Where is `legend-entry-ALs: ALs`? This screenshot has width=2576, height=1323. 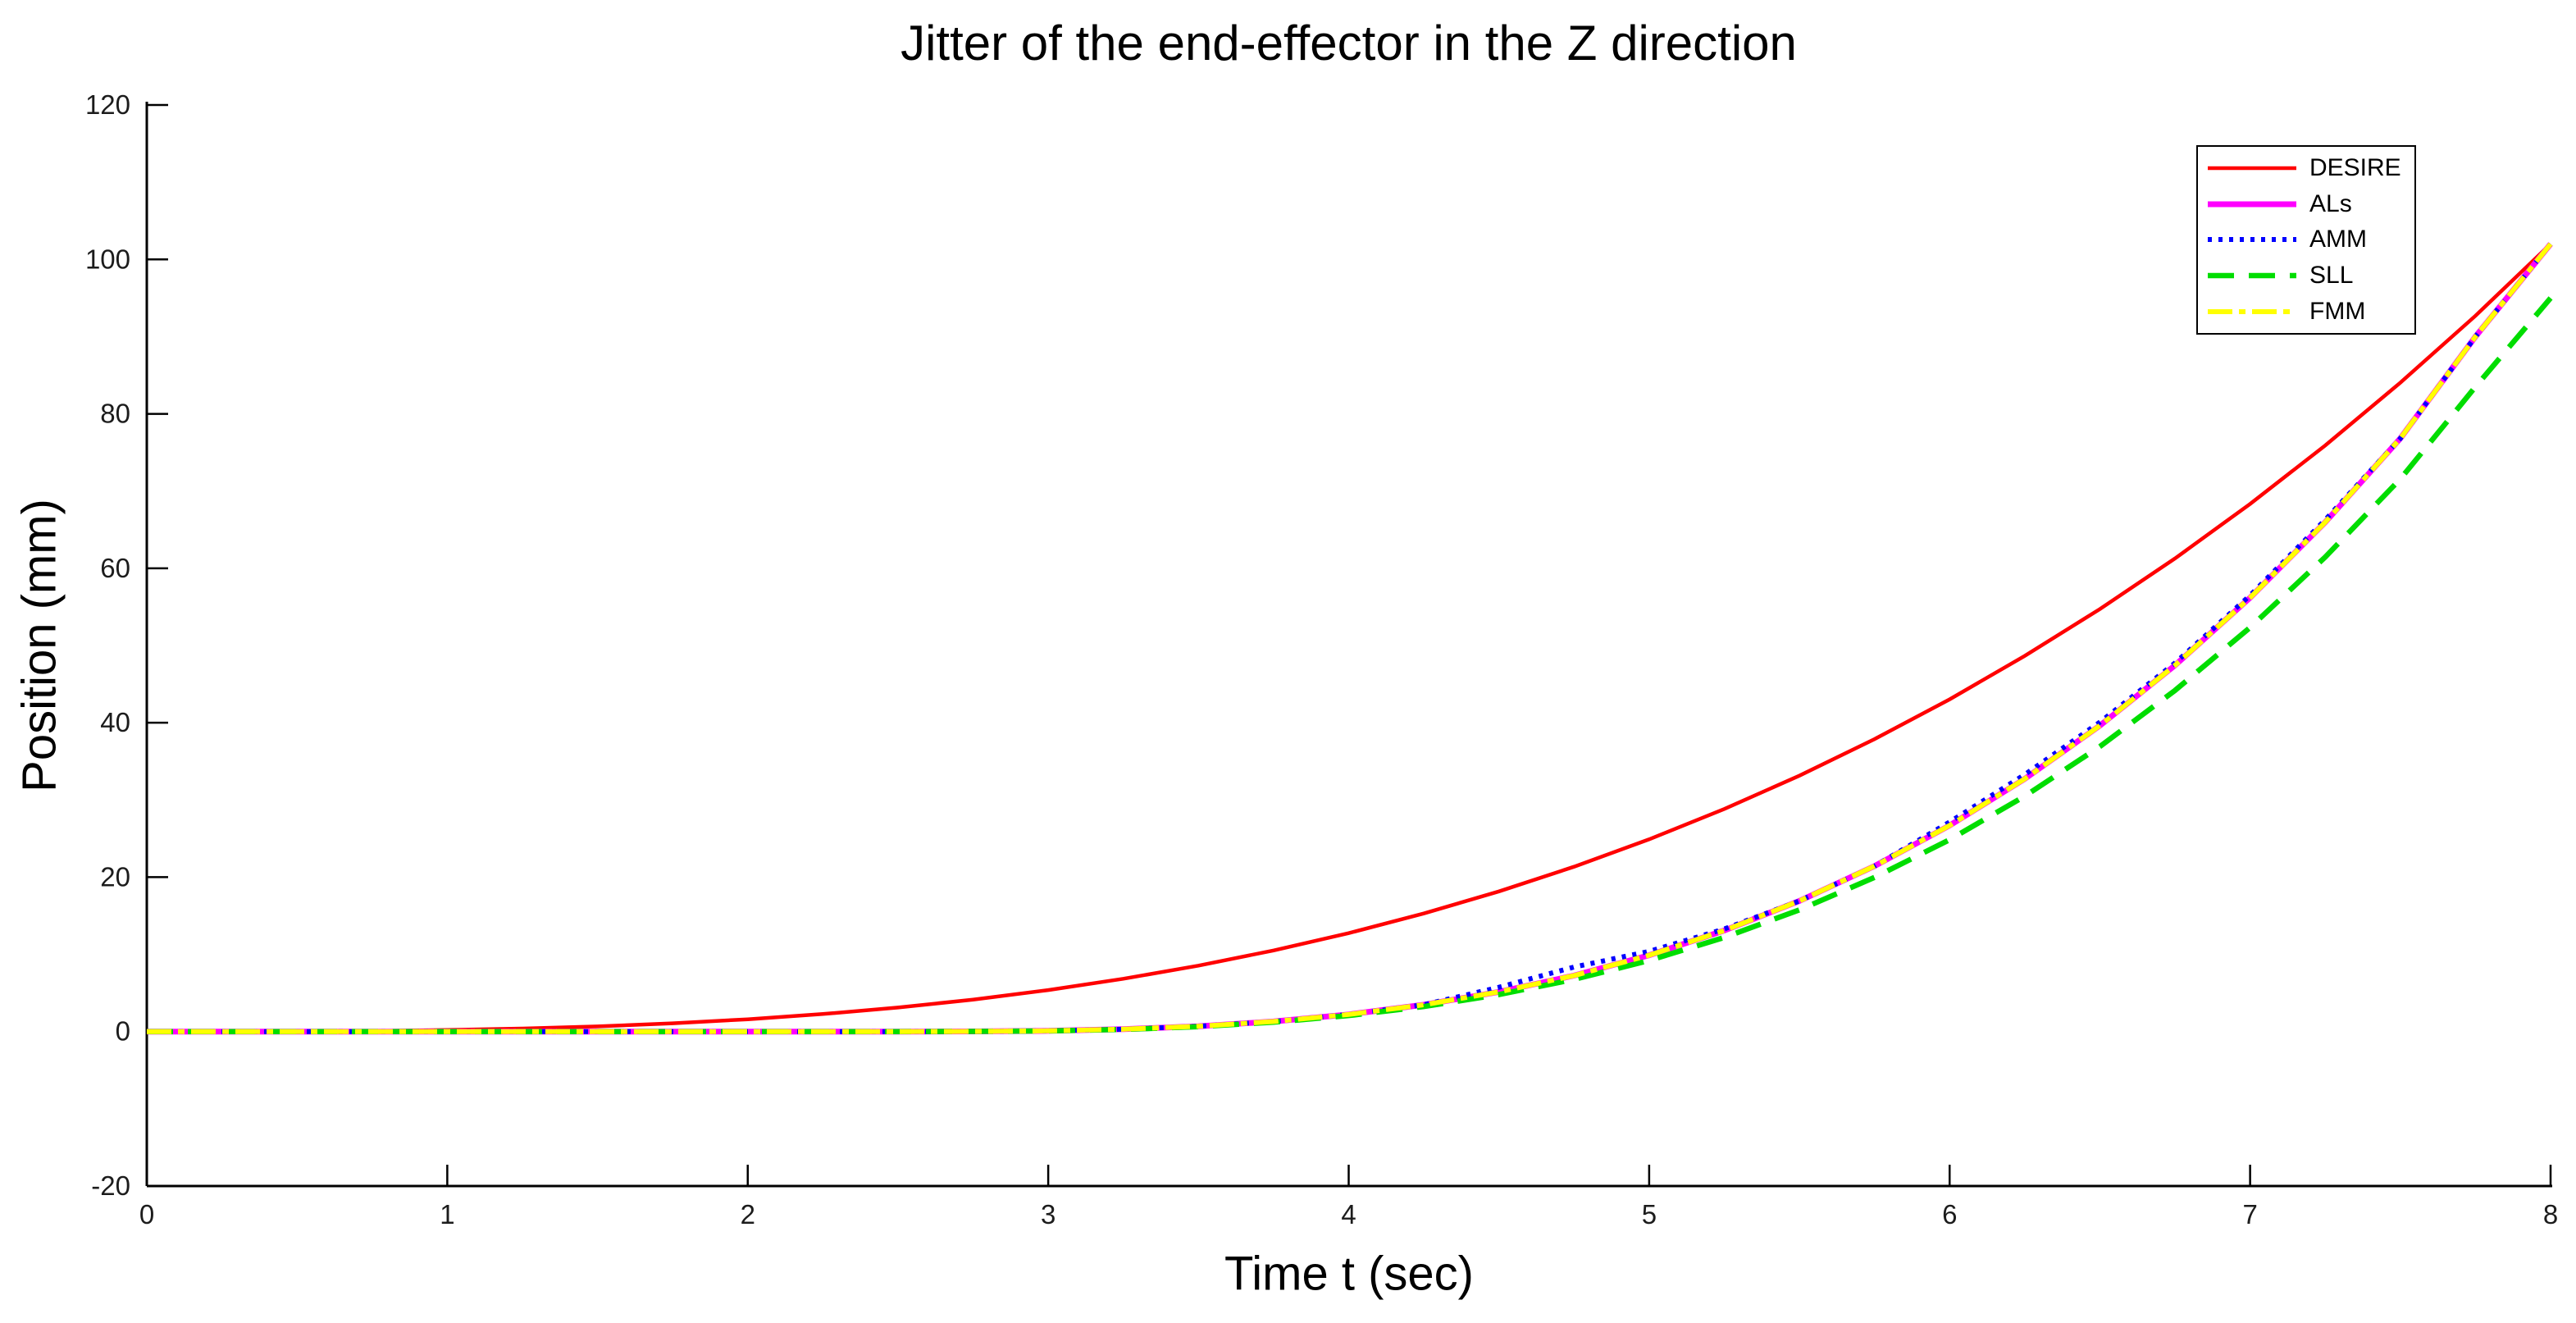 legend-entry-ALs: ALs is located at coordinates (2310, 204).